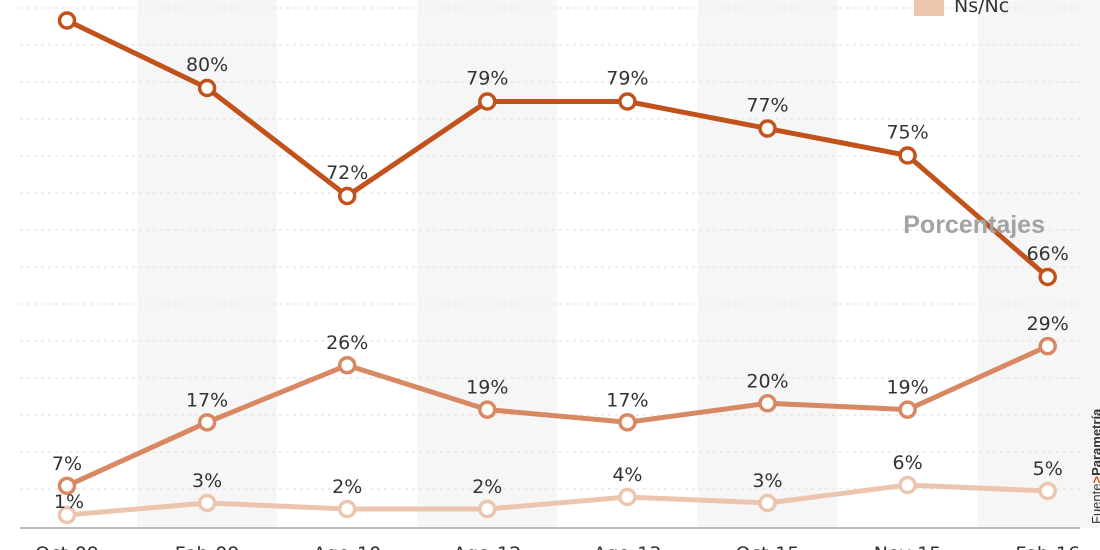 The image size is (1100, 550). Describe the element at coordinates (67, 464) in the screenshot. I see `data-label: 7%` at that location.